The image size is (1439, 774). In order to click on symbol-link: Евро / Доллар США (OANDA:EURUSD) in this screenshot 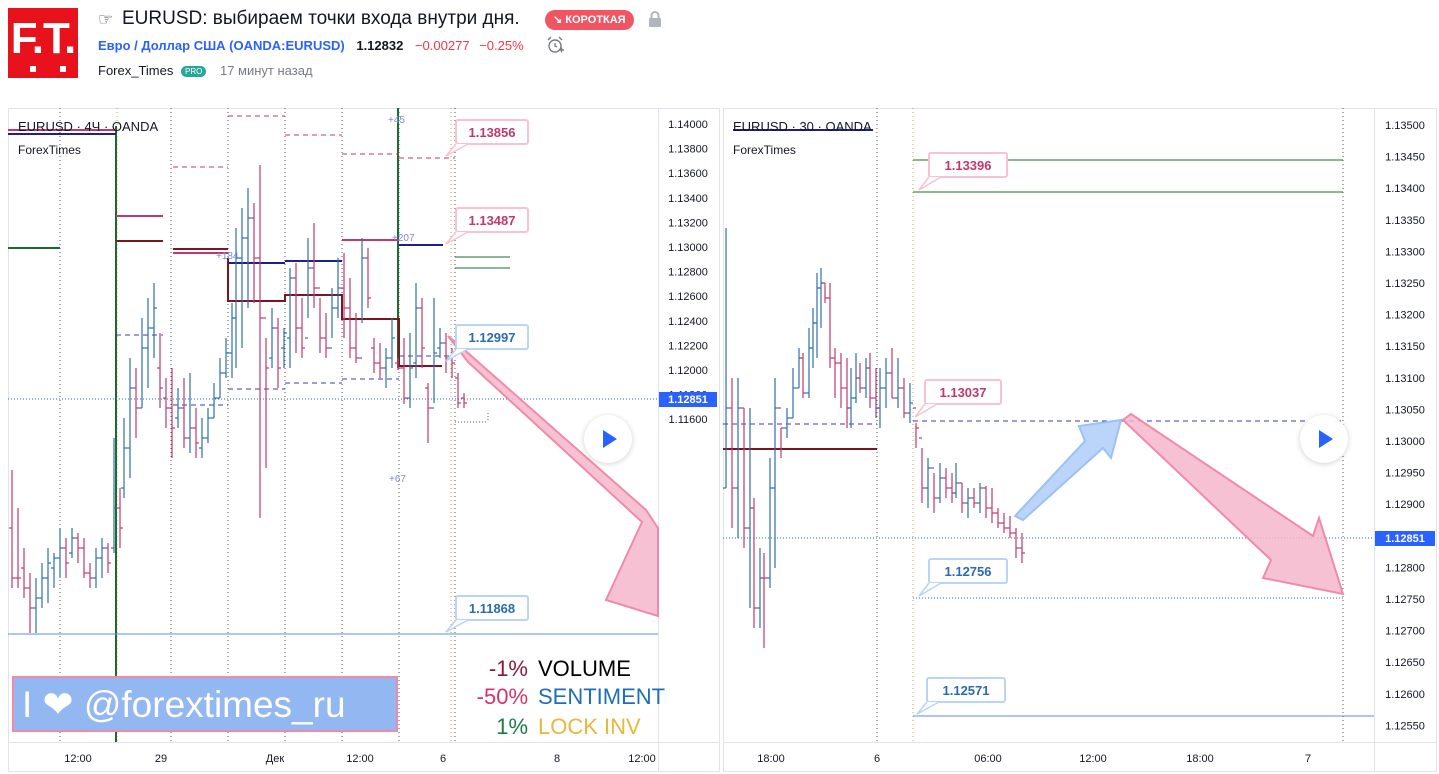, I will do `click(221, 45)`.